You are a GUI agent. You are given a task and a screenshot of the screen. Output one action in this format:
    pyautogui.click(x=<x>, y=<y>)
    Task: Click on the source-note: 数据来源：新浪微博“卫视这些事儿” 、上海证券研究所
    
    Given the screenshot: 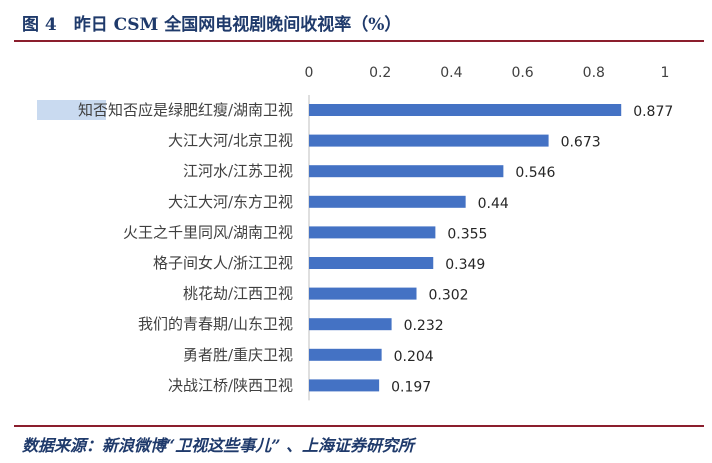 What is the action you would take?
    pyautogui.click(x=218, y=445)
    